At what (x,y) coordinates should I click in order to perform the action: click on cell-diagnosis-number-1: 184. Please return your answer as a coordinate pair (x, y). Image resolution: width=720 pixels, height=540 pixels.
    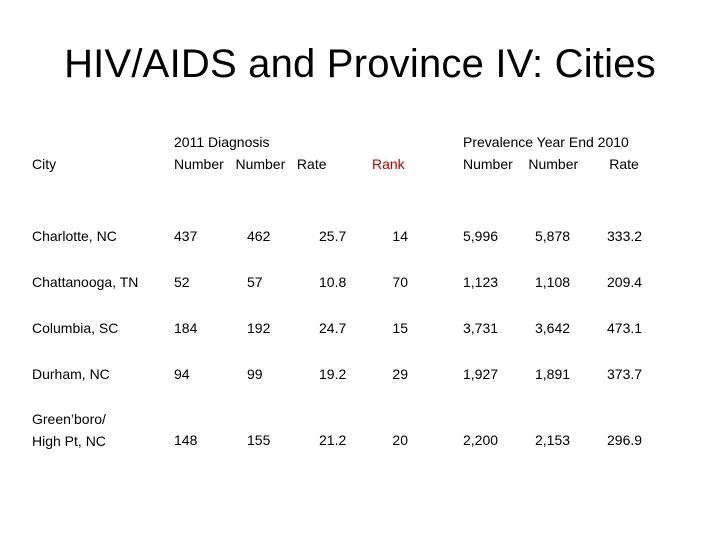
    Looking at the image, I should click on (186, 328).